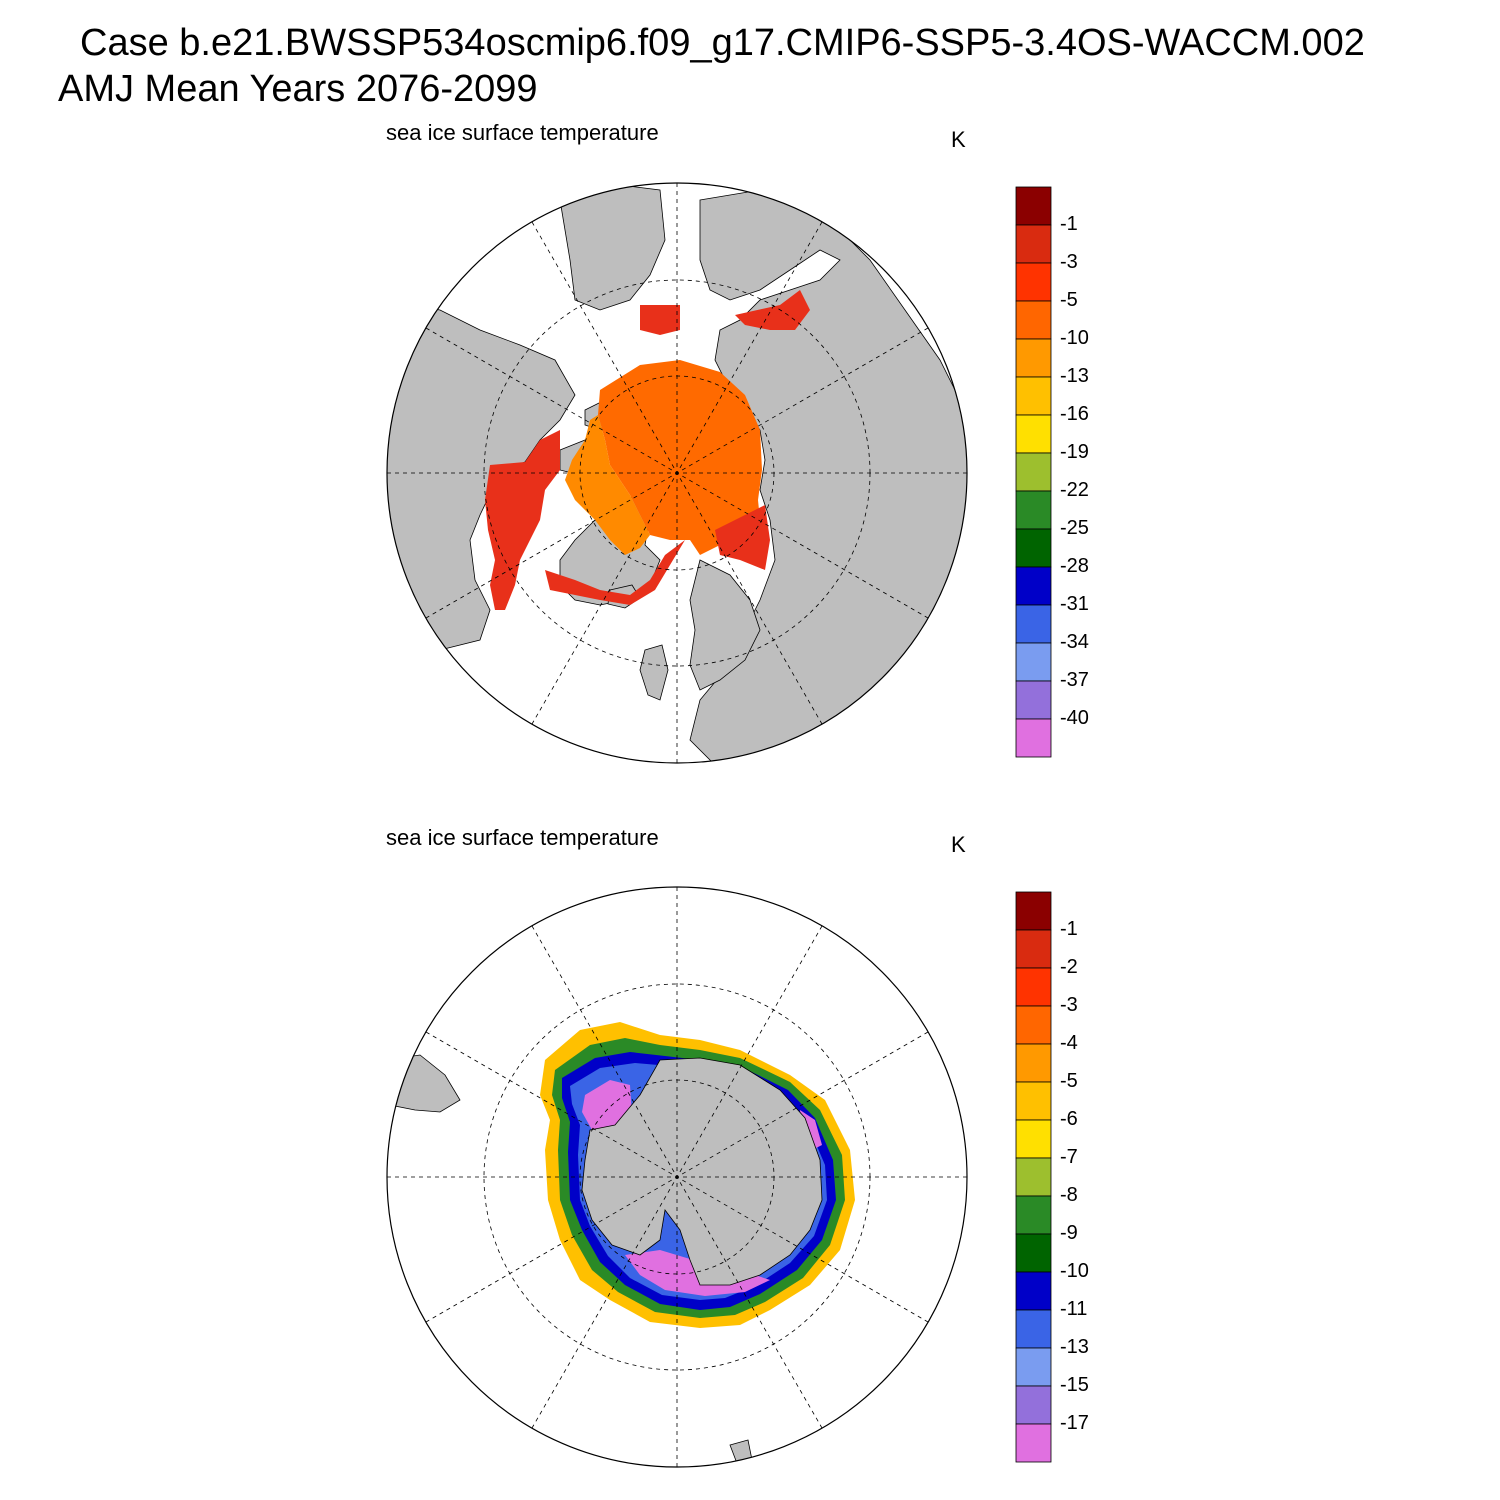 The image size is (1500, 1500). I want to click on south-colorbar-tick-label: -15, so click(1074, 1385).